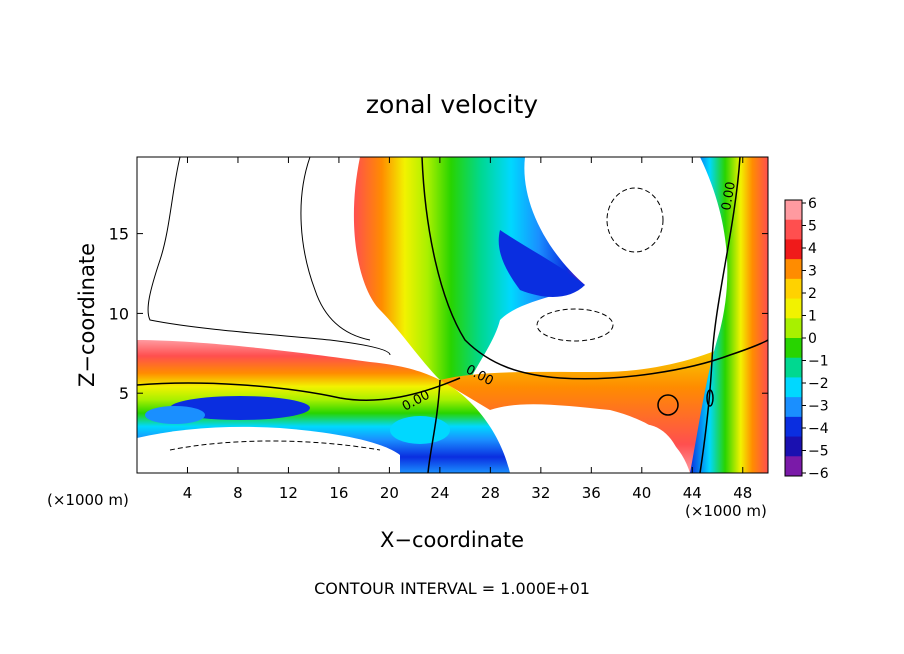 The image size is (904, 654). I want to click on y-tick-label: 15, so click(119, 234).